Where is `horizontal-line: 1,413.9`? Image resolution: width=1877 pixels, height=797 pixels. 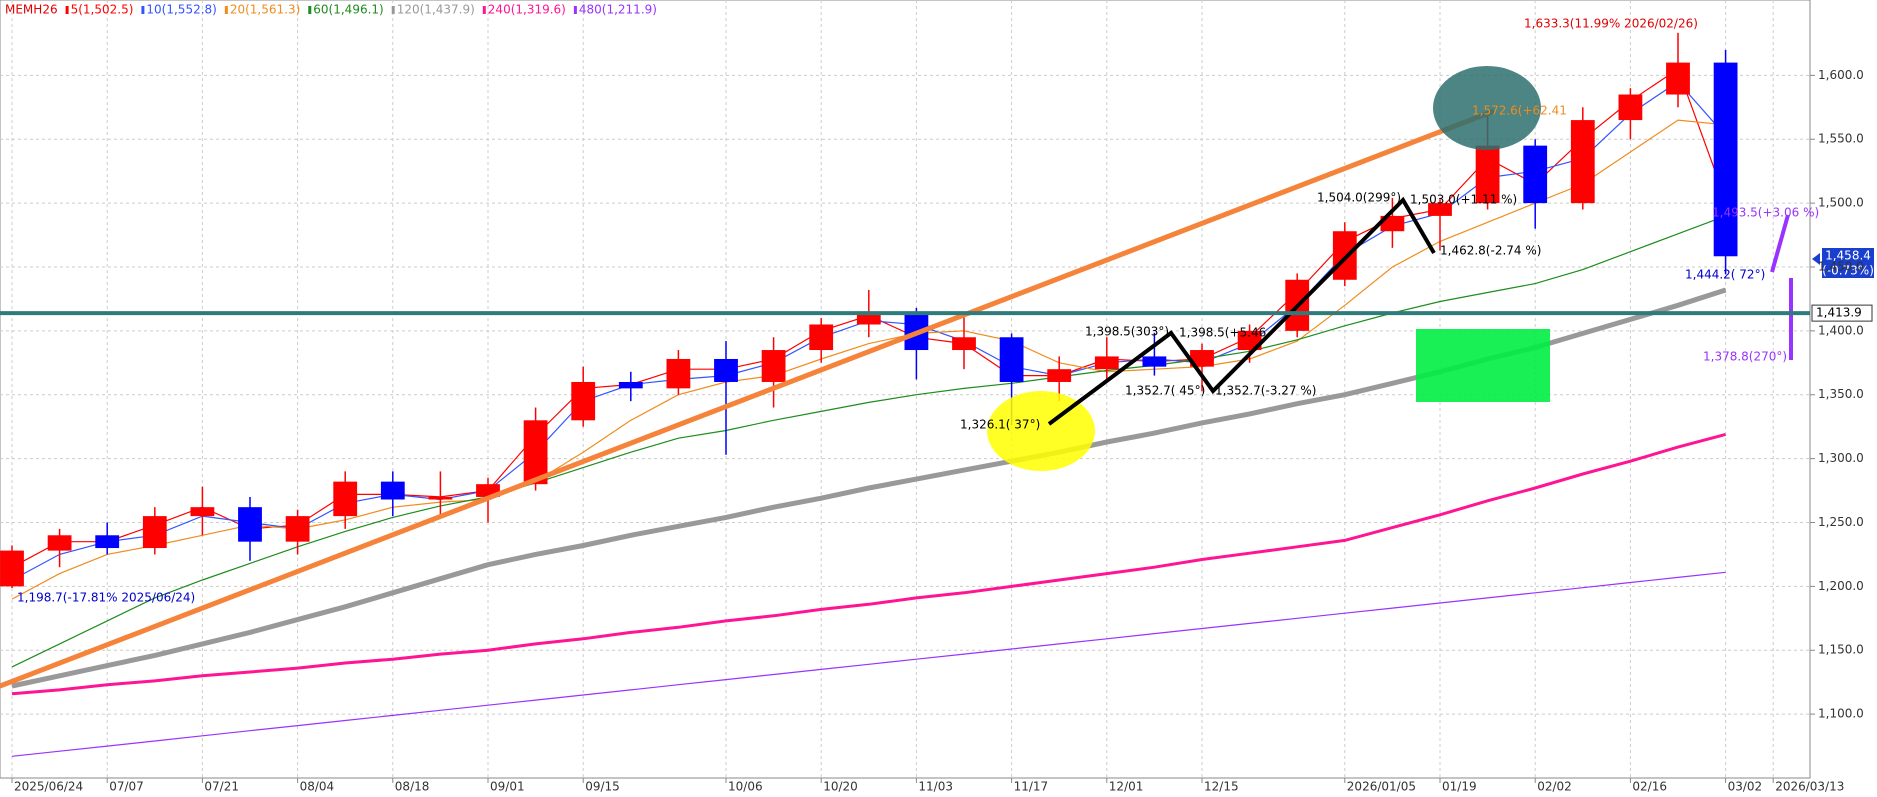 horizontal-line: 1,413.9 is located at coordinates (936, 313).